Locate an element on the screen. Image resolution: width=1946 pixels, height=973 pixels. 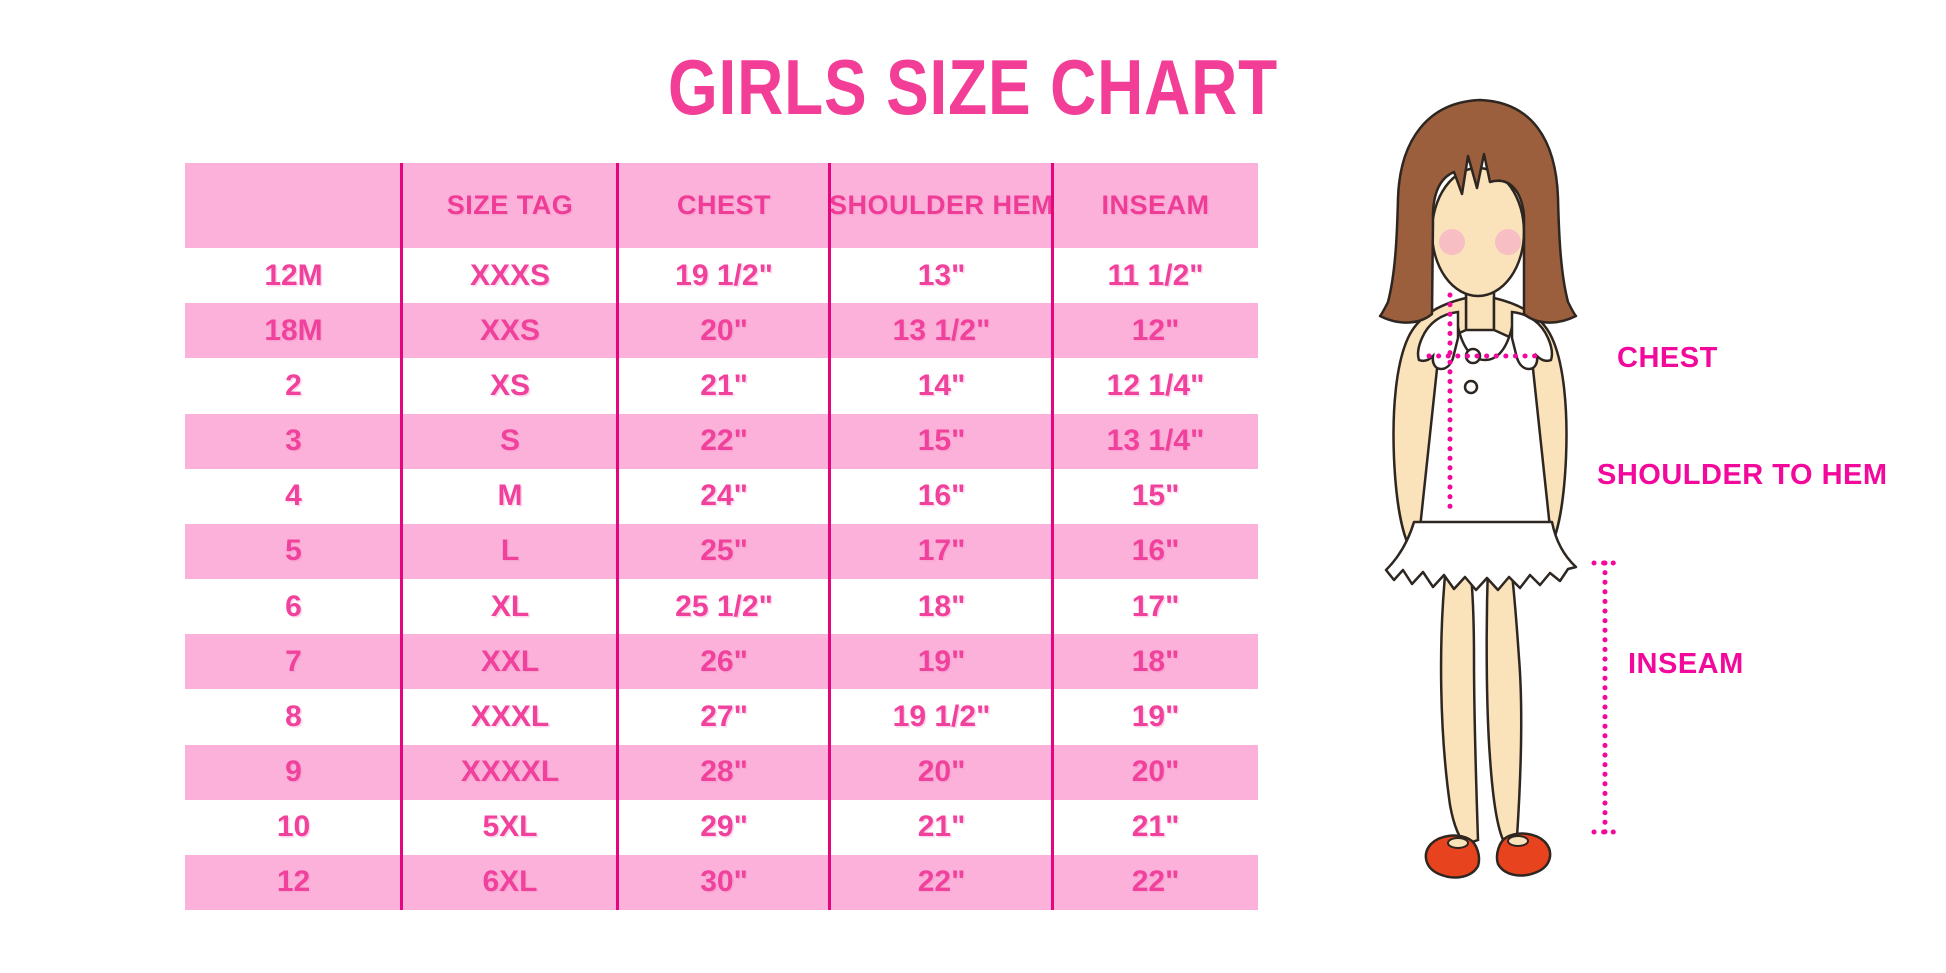
table-row: 12M XXXS 19 1/2" 13" 11 1/2" is located at coordinates (721, 276).